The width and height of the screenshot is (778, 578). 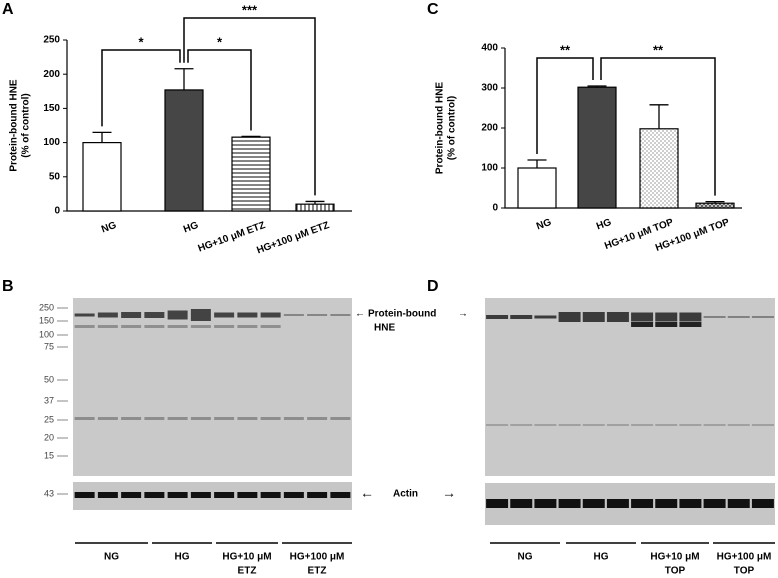 I want to click on hne-label: HNE, so click(x=384, y=328).